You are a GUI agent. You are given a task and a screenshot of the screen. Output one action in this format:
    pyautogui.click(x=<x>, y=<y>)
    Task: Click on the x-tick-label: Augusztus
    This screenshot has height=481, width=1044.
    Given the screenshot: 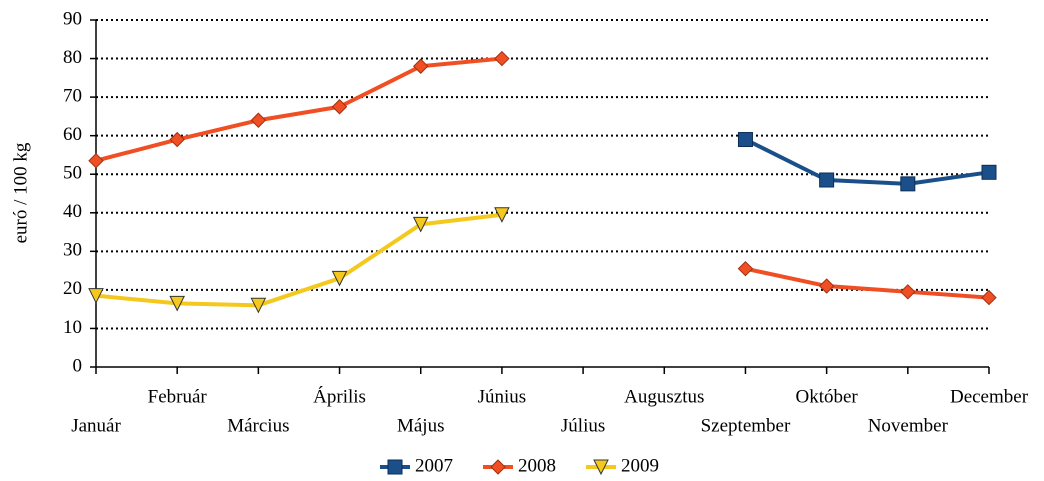 What is the action you would take?
    pyautogui.click(x=664, y=396)
    